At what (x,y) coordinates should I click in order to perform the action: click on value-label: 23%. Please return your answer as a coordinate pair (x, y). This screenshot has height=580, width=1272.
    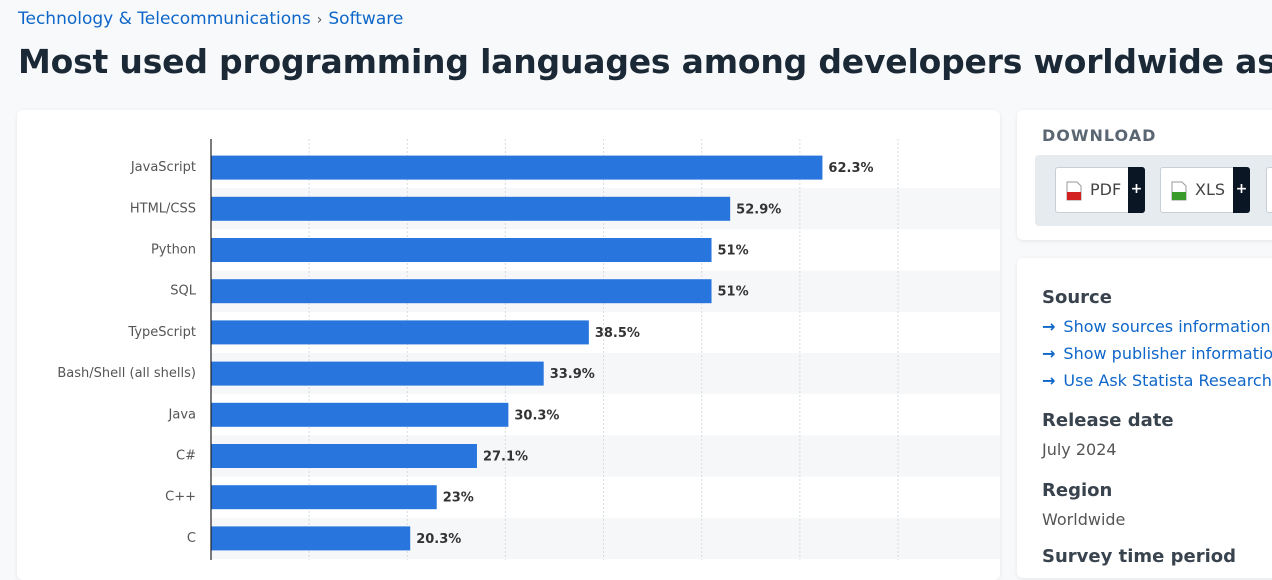
    Looking at the image, I should click on (458, 498).